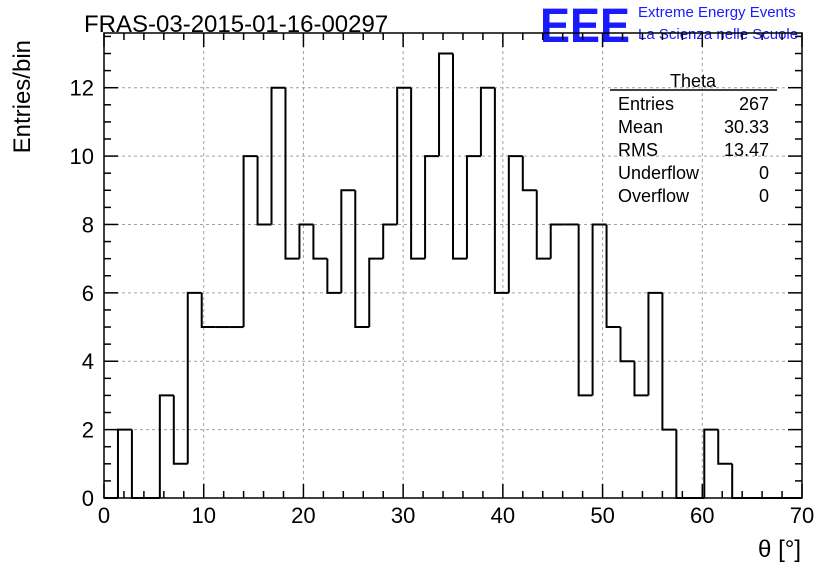  I want to click on y-tick-label: 0, so click(88, 498).